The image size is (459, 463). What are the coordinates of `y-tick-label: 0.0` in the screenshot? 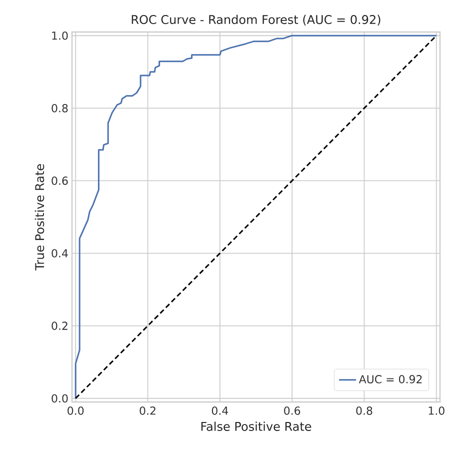 It's located at (60, 398).